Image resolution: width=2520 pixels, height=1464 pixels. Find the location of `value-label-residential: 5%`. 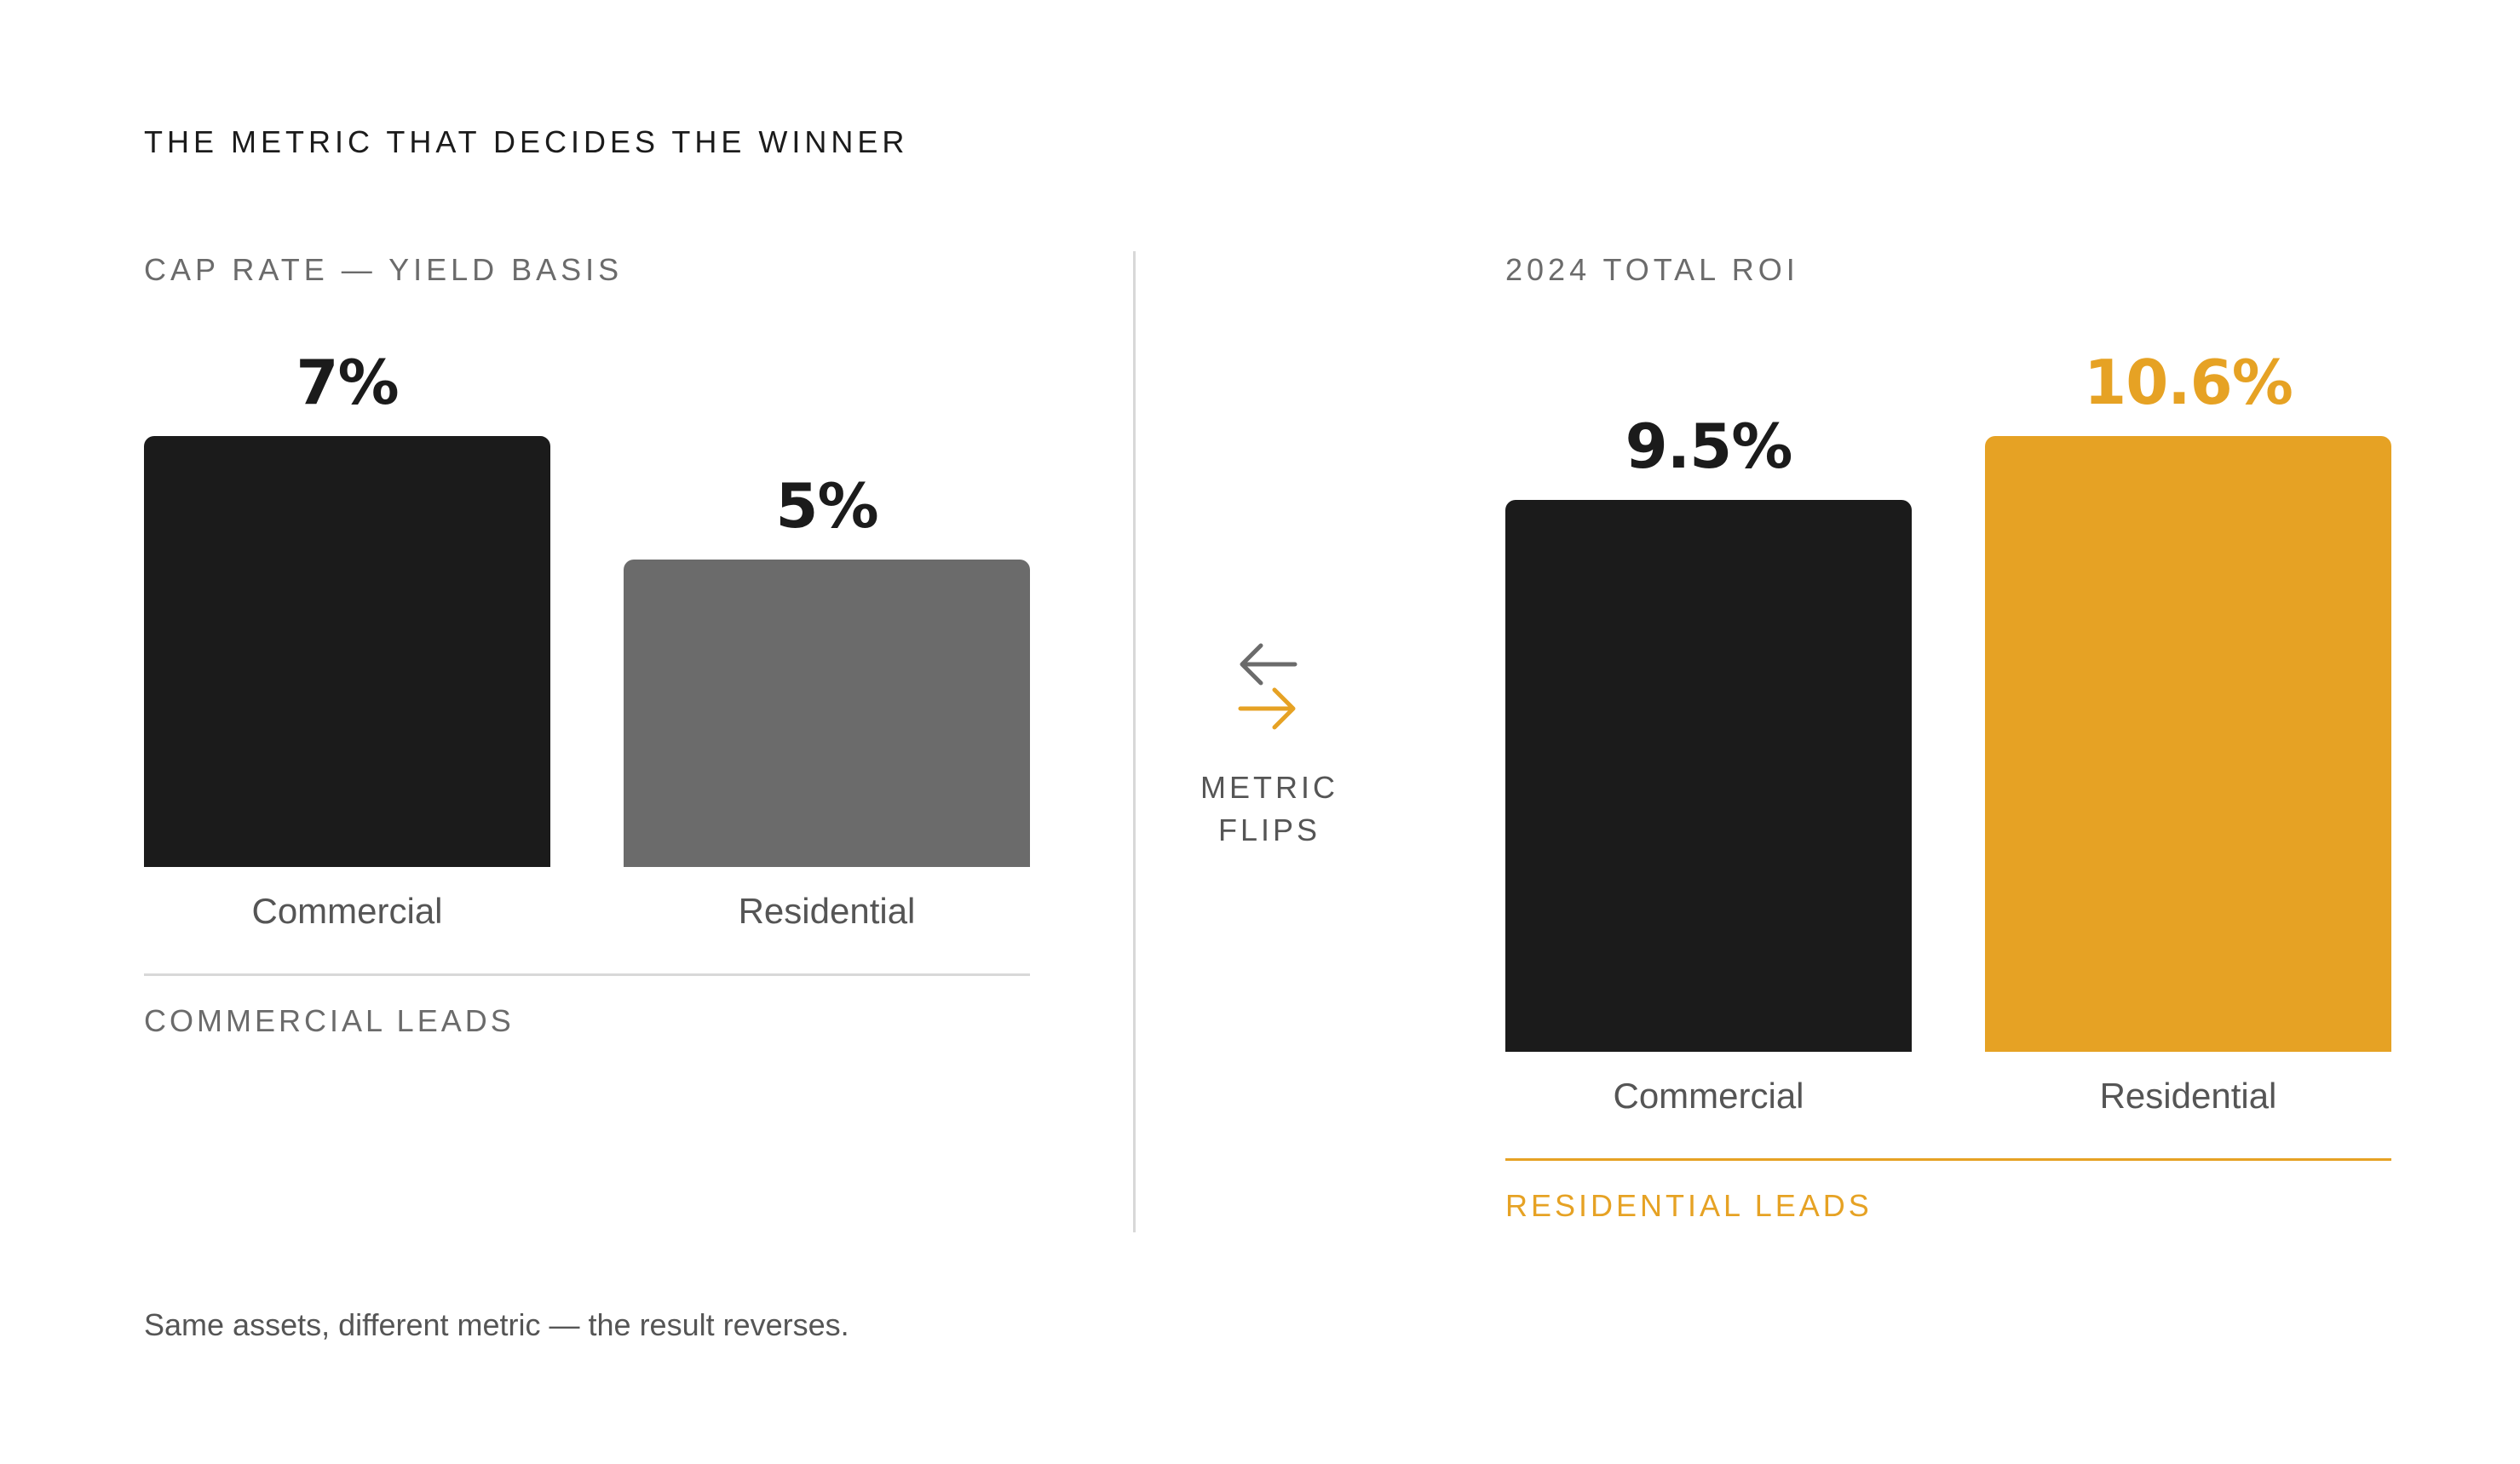

value-label-residential: 5% is located at coordinates (827, 506).